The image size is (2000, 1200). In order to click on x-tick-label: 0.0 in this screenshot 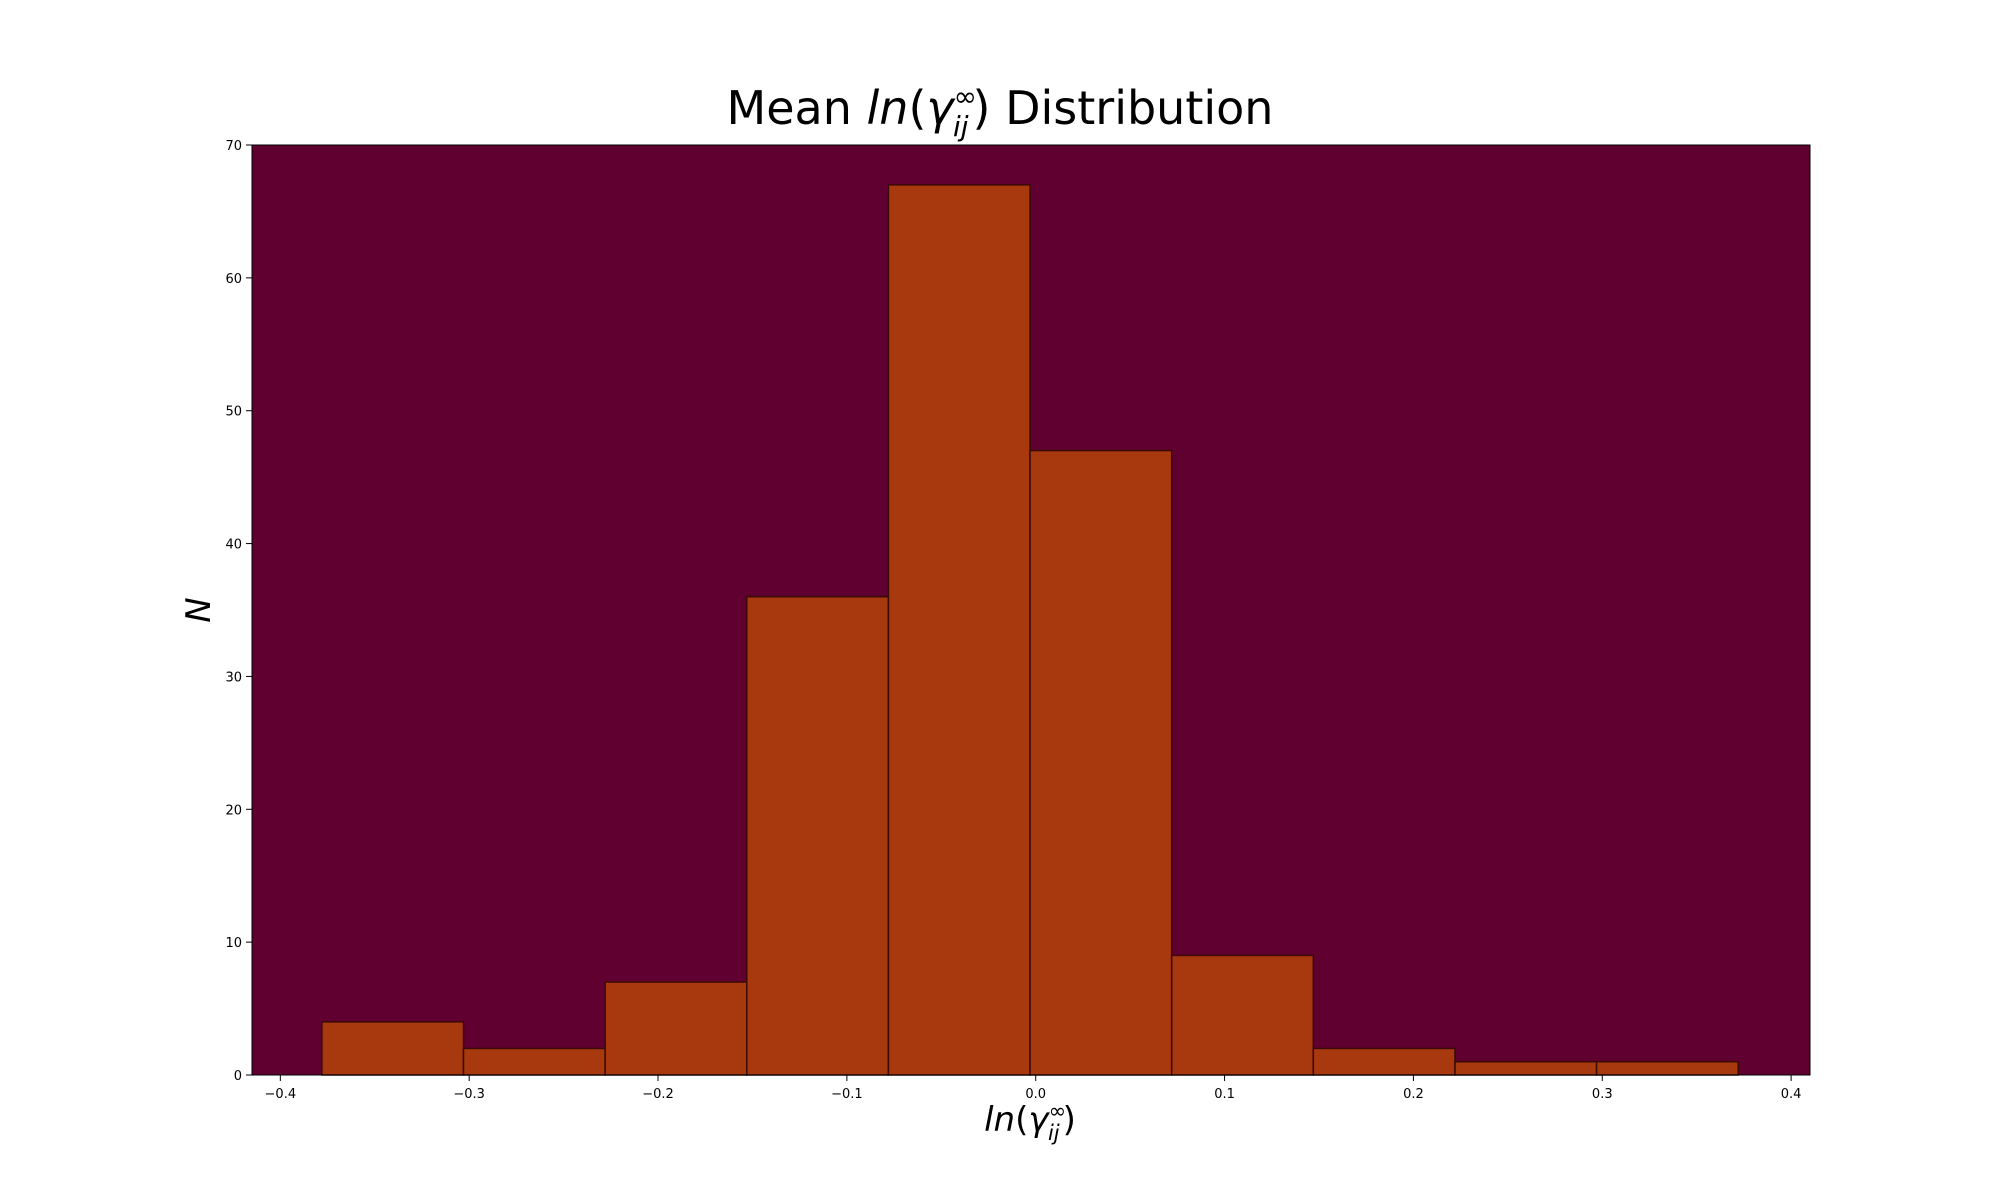, I will do `click(1035, 1094)`.